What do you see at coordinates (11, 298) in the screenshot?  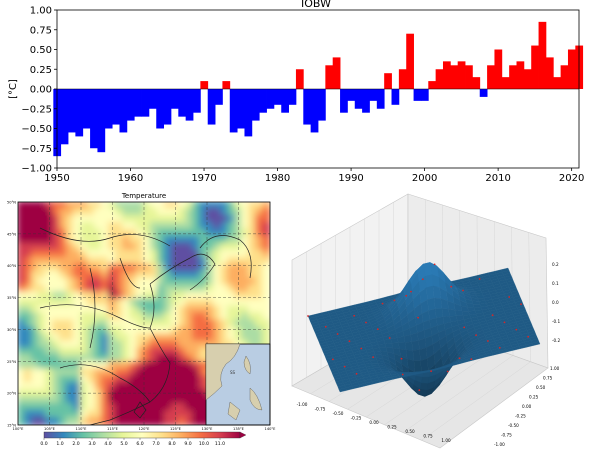 I see `map-lat-tick-label: 35°N` at bounding box center [11, 298].